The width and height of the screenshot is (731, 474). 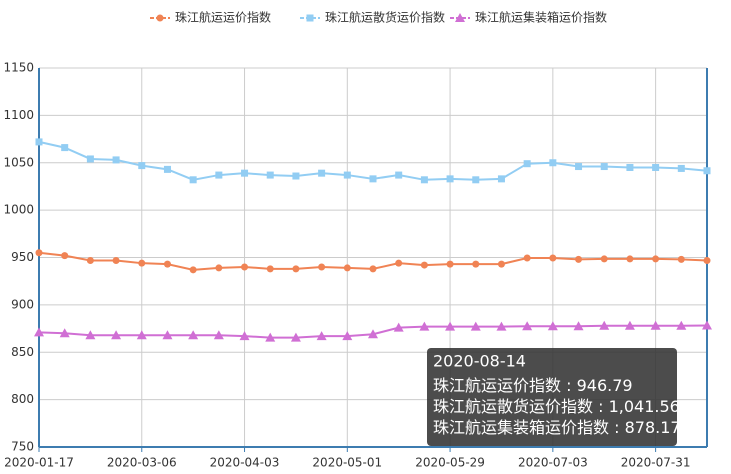 I want to click on tooltip-title: 2020-08-14, so click(x=479, y=361).